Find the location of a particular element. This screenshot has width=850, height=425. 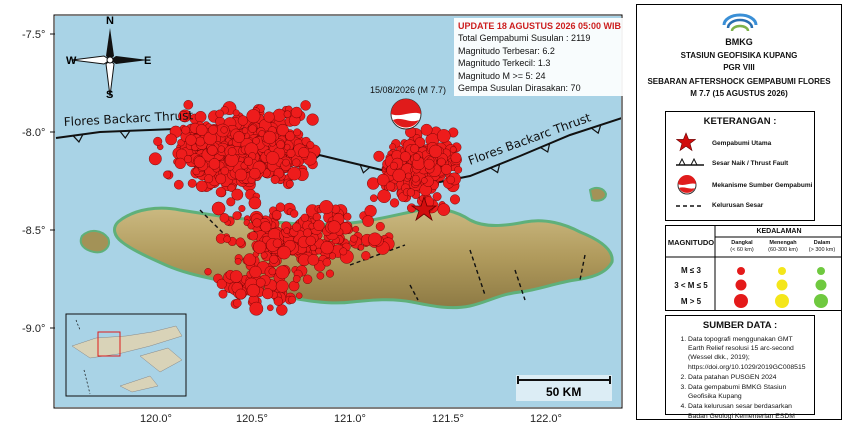

depth-col-range: (60-300 km) is located at coordinates (783, 249).